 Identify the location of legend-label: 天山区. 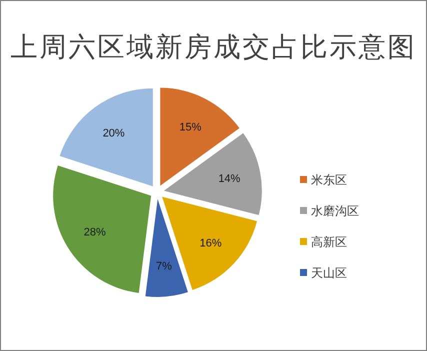
(329, 273).